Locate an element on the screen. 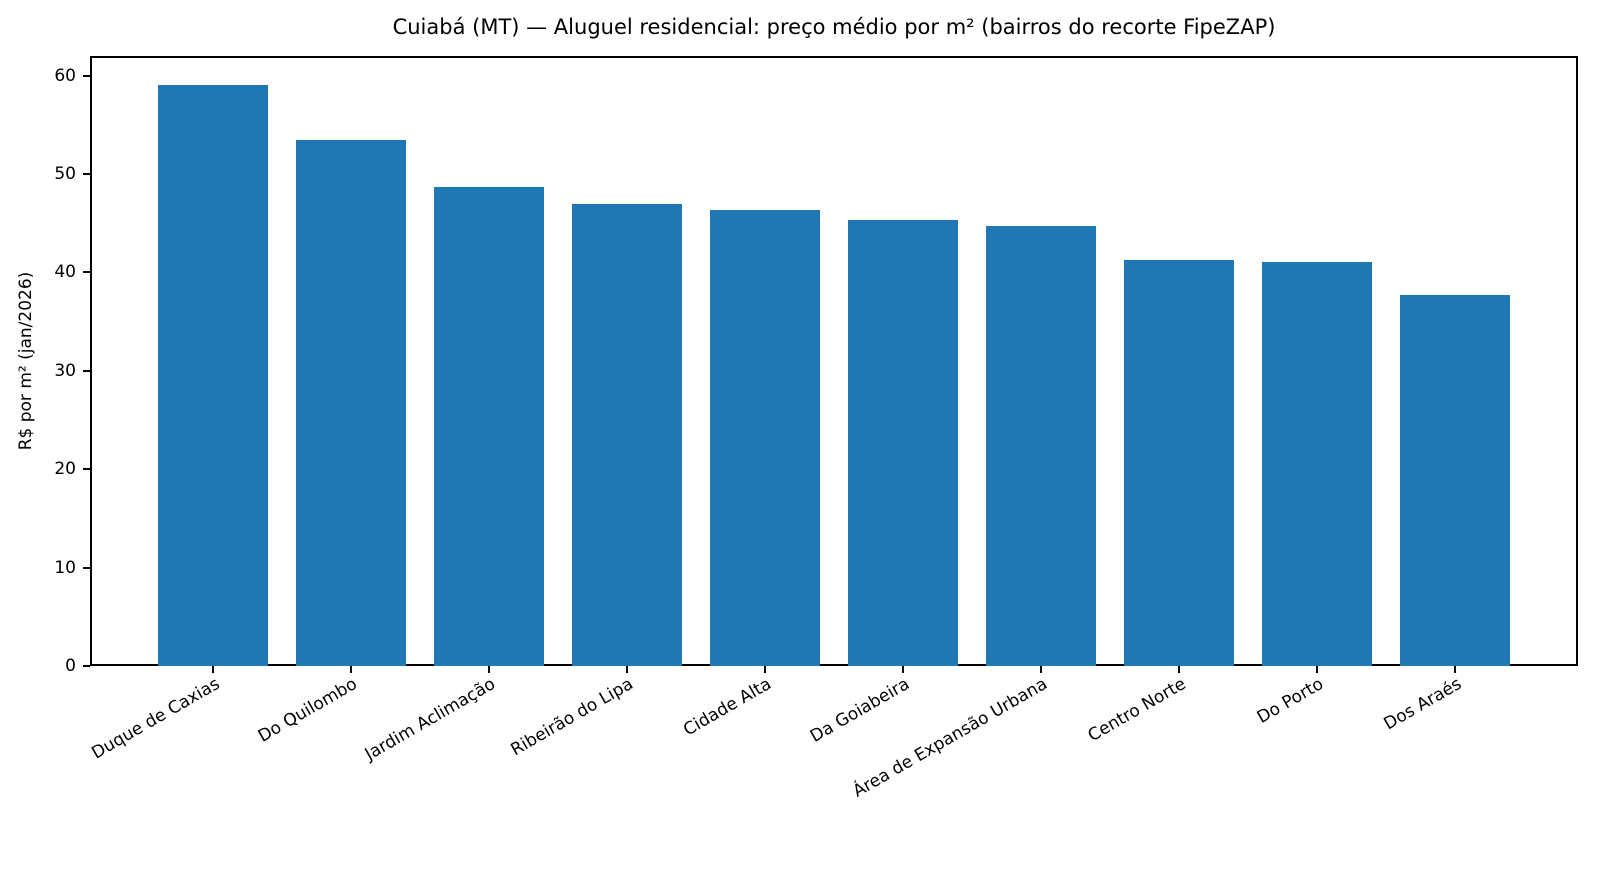  x-tick-label: Ribeirão do Lipa is located at coordinates (572, 717).